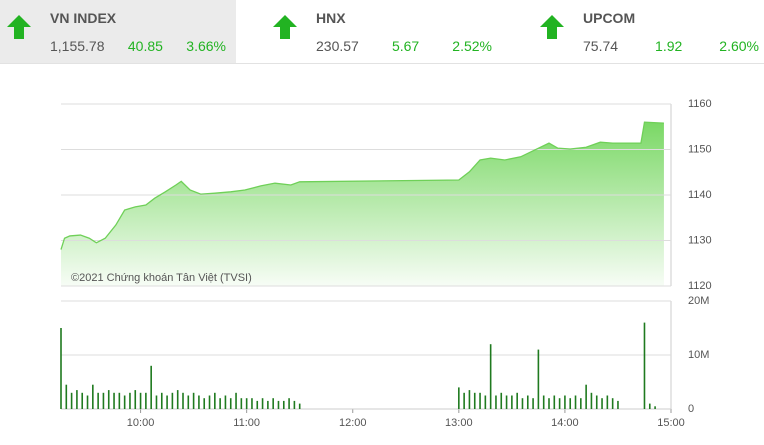 The image size is (764, 445). What do you see at coordinates (83, 18) in the screenshot?
I see `index-name: VN INDEX` at bounding box center [83, 18].